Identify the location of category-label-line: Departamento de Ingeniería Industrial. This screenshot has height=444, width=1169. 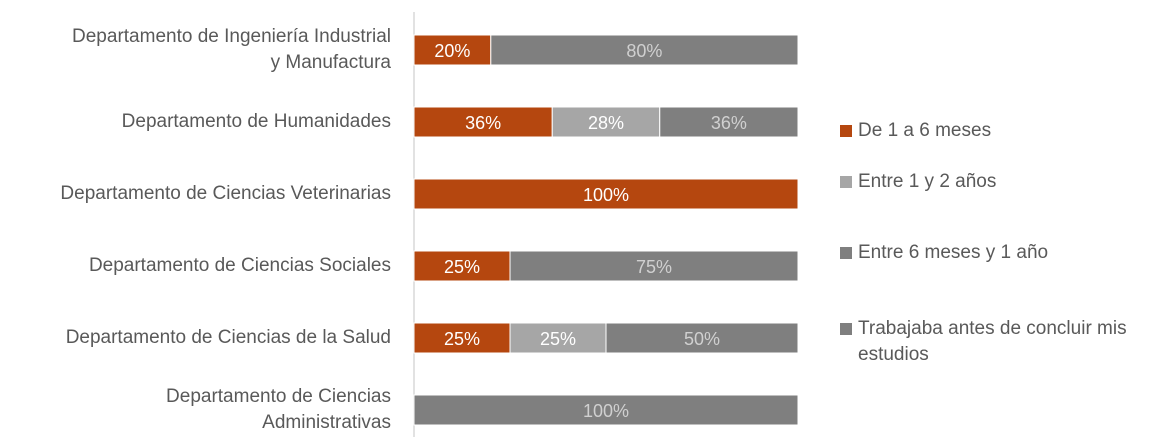
(231, 36).